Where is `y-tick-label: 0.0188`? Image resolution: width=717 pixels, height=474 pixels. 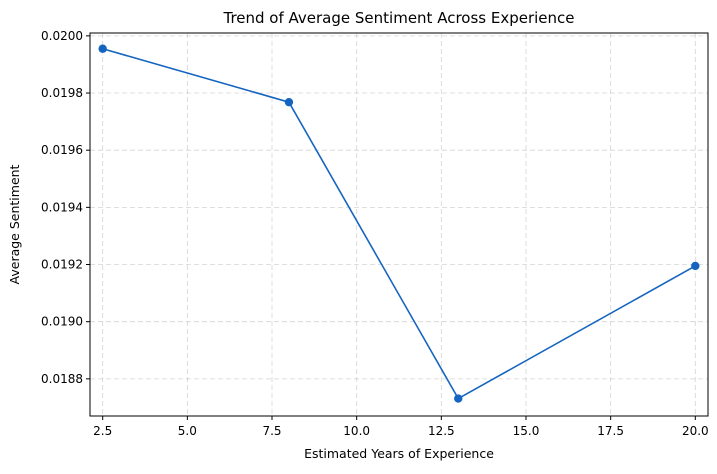
y-tick-label: 0.0188 is located at coordinates (62, 379).